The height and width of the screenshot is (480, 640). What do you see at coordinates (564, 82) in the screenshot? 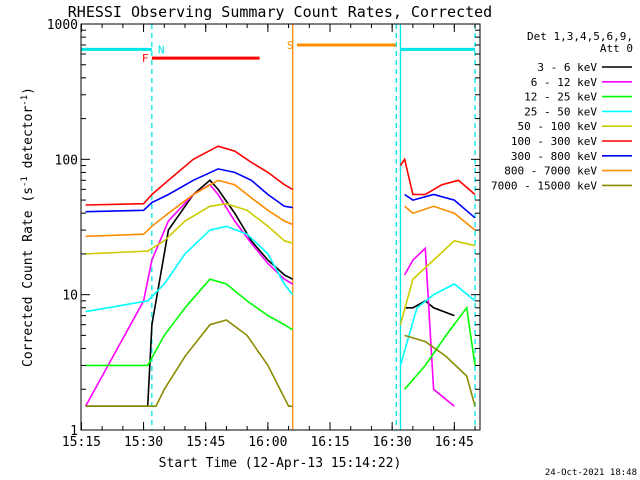
I see `legend-label: 6 - 12 keV` at bounding box center [564, 82].